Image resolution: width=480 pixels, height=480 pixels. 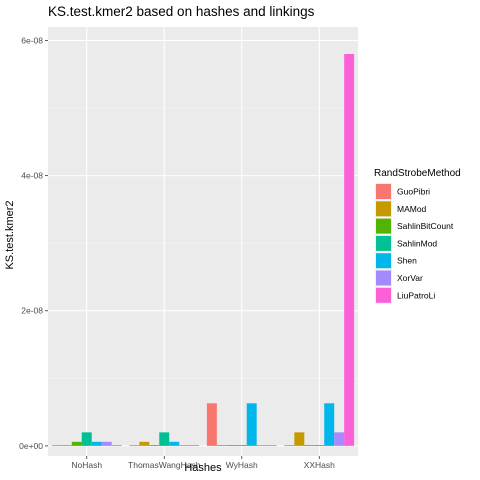 What do you see at coordinates (32, 176) in the screenshot?
I see `y-tick-label: 4e-08` at bounding box center [32, 176].